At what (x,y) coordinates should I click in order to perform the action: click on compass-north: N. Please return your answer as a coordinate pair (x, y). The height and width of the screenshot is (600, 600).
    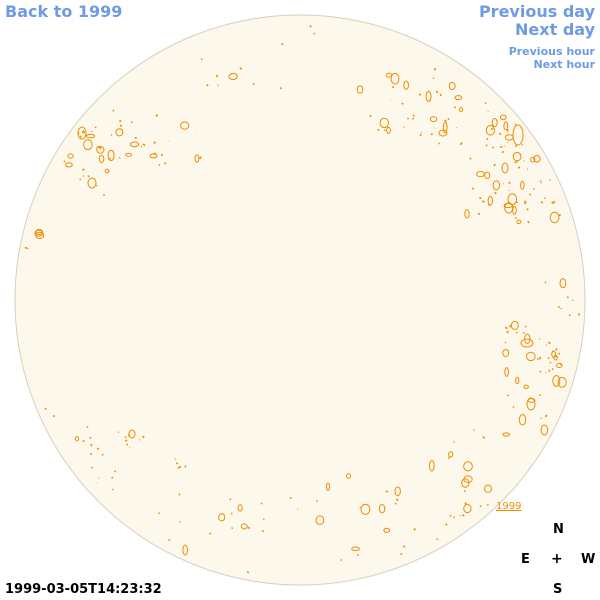
    Looking at the image, I should click on (558, 529).